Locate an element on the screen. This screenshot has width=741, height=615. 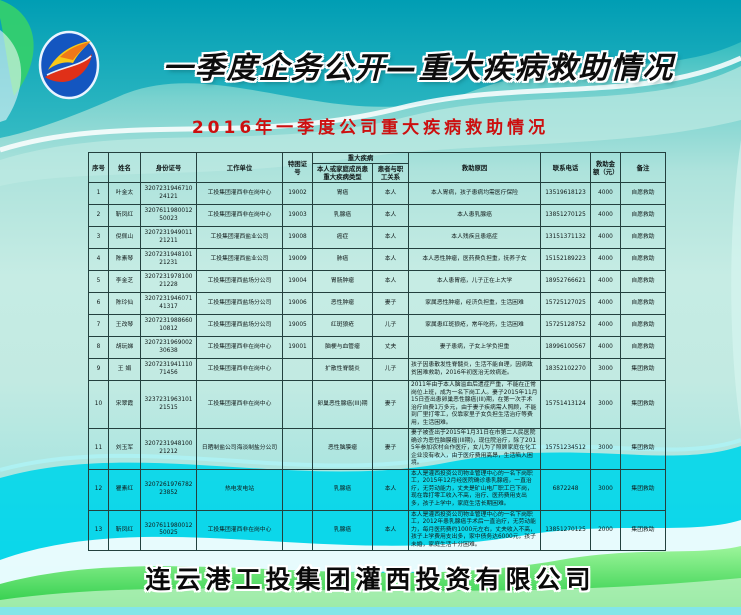
cell-unit: 工投集团灌西盐业公司 is located at coordinates (239, 259).